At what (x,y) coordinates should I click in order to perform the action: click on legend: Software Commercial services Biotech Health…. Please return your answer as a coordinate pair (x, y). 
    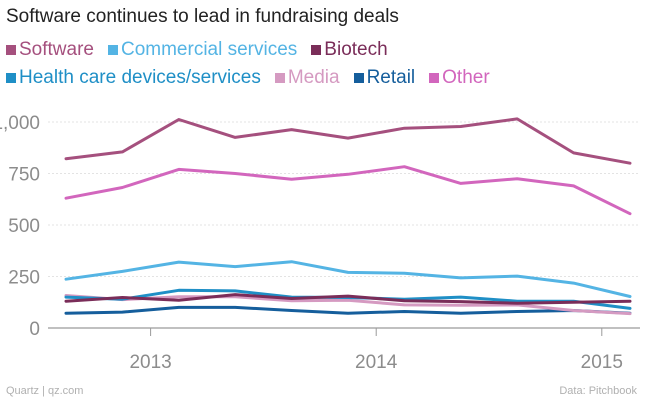
    Looking at the image, I should click on (321, 63).